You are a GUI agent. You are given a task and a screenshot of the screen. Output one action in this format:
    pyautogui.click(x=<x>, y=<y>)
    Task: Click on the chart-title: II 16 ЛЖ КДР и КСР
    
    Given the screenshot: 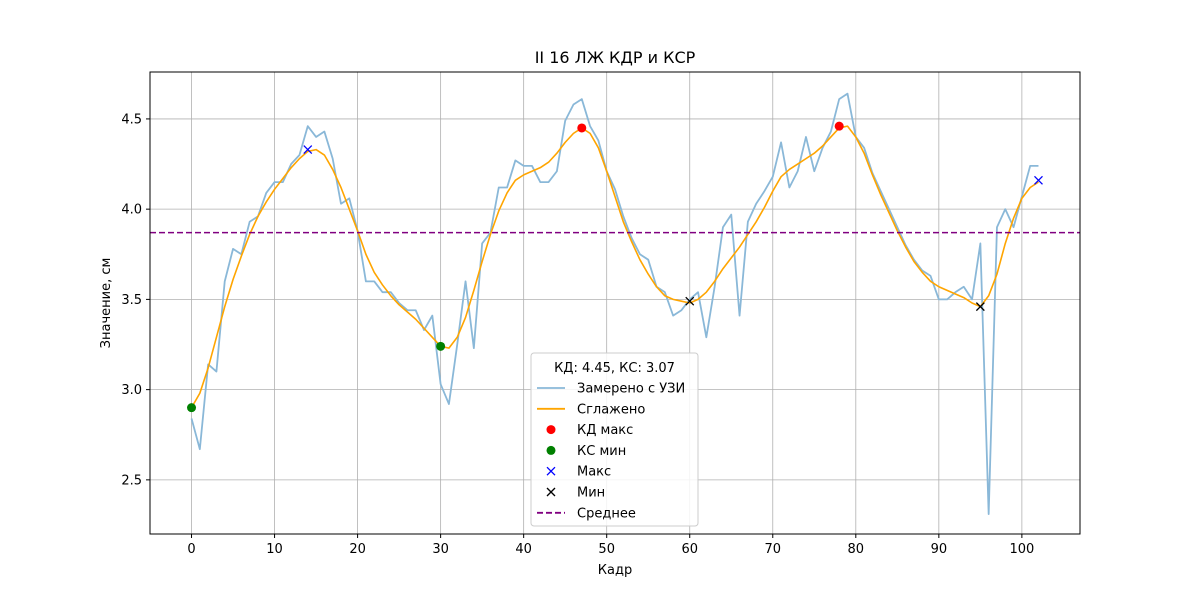 What is the action you would take?
    pyautogui.click(x=615, y=57)
    